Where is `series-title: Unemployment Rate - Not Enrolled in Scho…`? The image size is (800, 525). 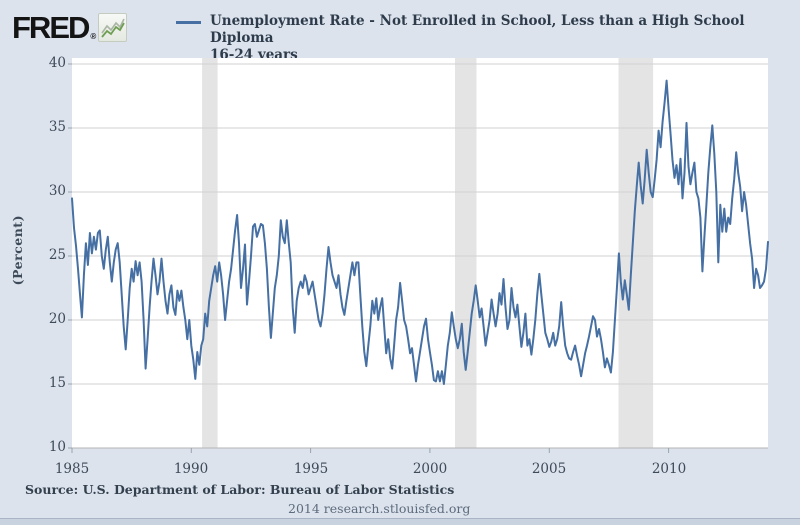
series-title: Unemployment Rate - Not Enrolled in Scho… is located at coordinates (480, 38).